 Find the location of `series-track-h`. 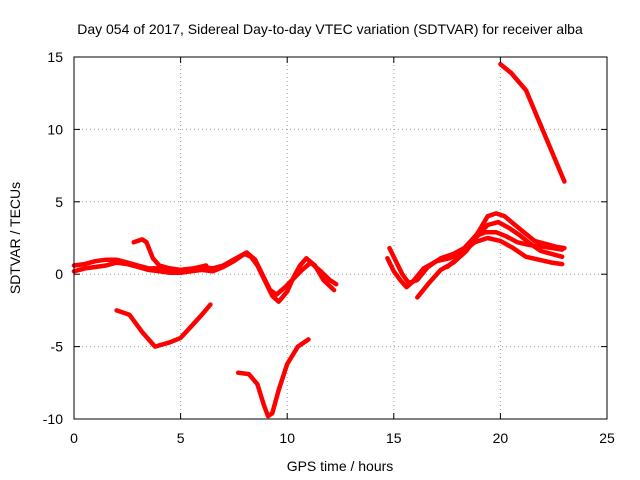

series-track-h is located at coordinates (490, 259).